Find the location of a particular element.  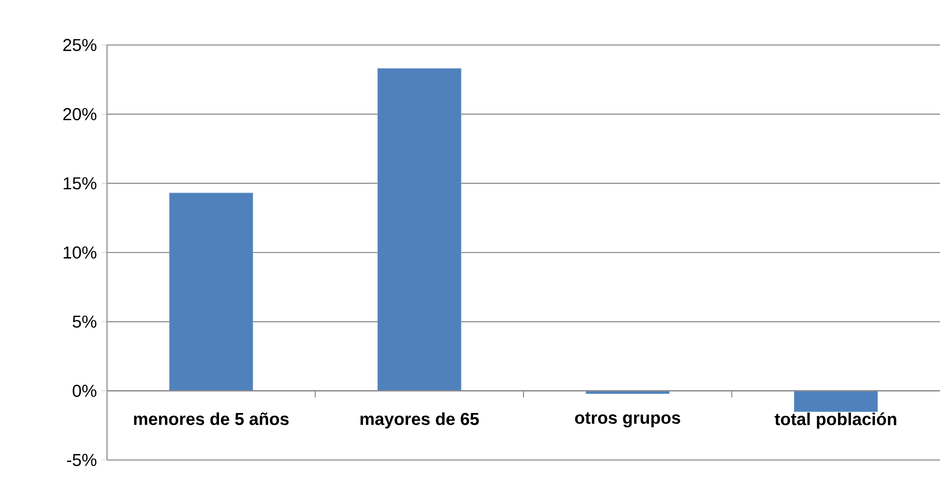

y-tick-label: 25% is located at coordinates (79, 45).